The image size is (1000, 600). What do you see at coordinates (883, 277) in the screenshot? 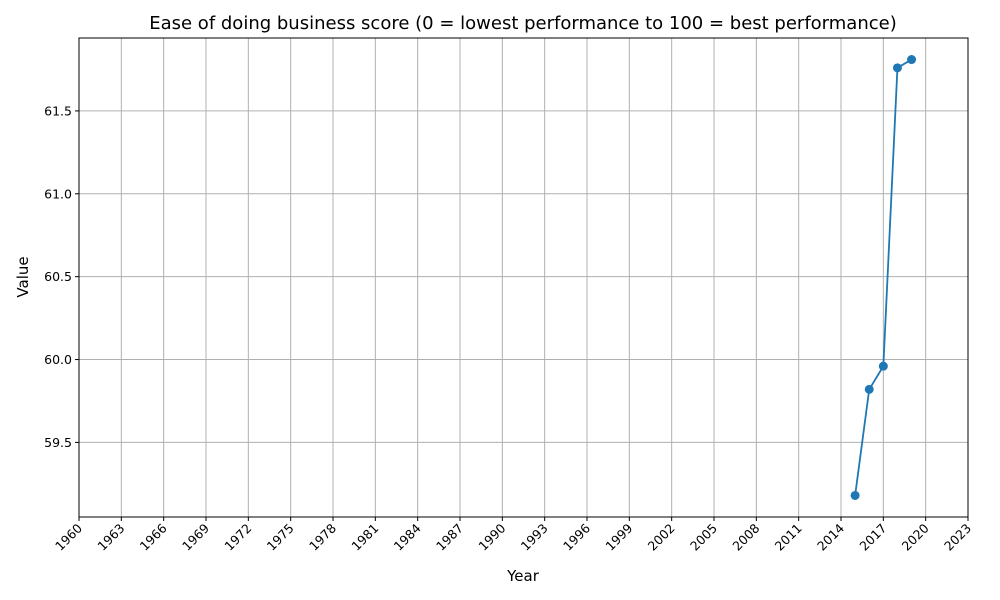
I see `series-group` at bounding box center [883, 277].